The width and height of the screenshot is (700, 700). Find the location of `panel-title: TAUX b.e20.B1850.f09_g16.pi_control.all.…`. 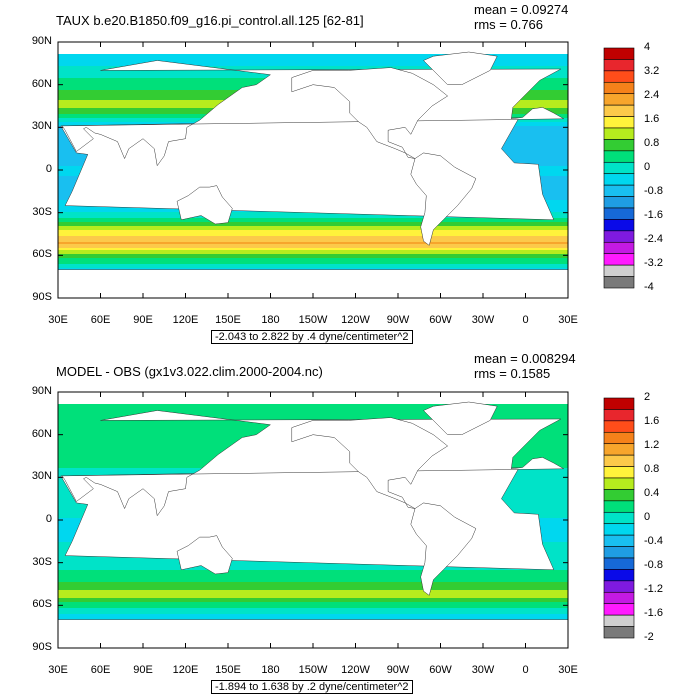

panel-title: TAUX b.e20.B1850.f09_g16.pi_control.all.… is located at coordinates (210, 20).